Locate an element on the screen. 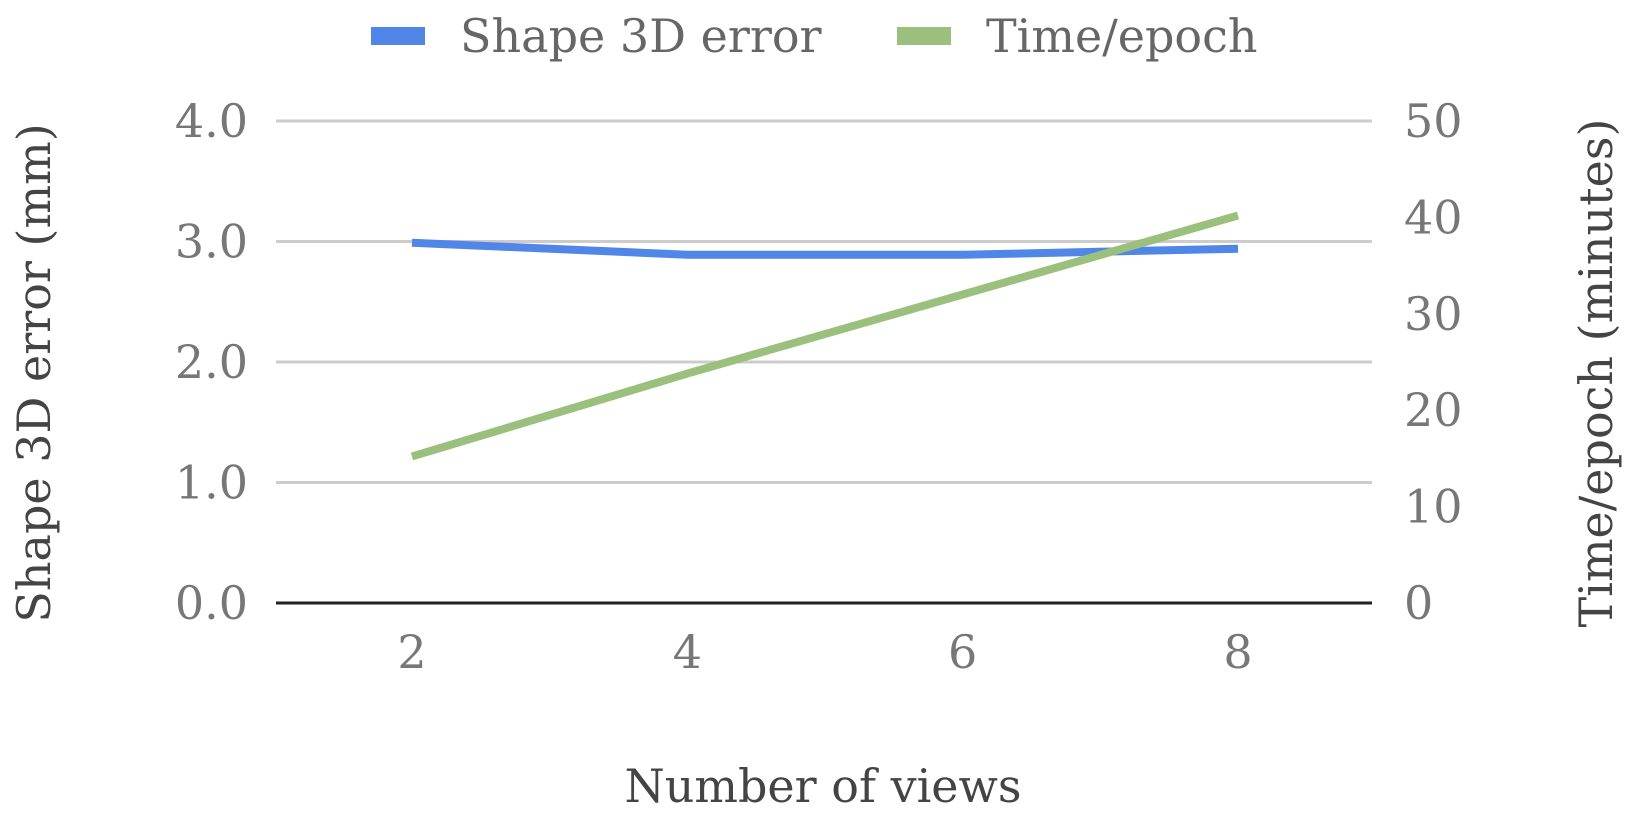 Image resolution: width=1644 pixels, height=818 pixels. x-tick-label: 6 is located at coordinates (962, 652).